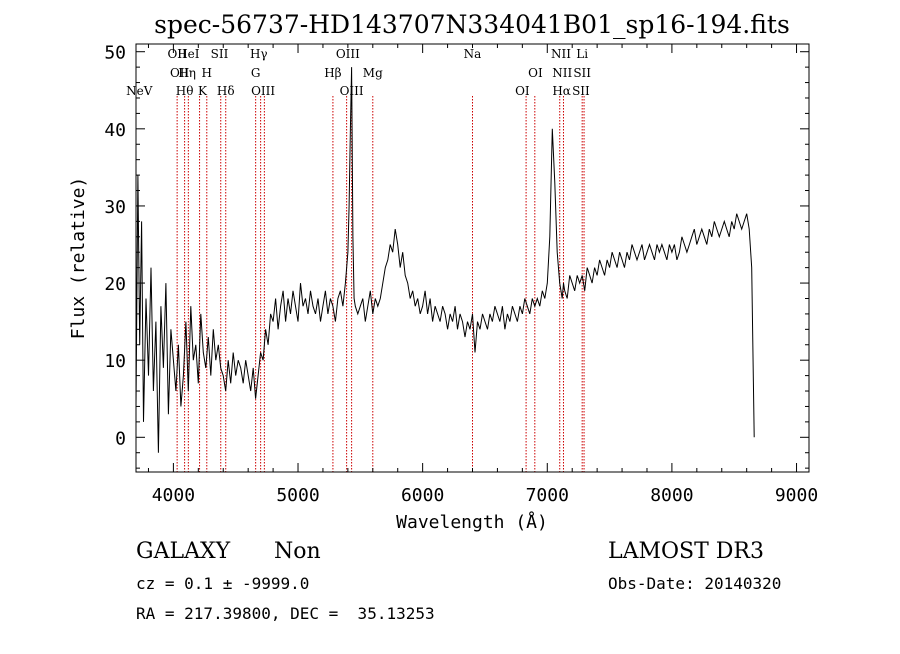  What do you see at coordinates (120, 438) in the screenshot?
I see `y-tick-label: 0` at bounding box center [120, 438].